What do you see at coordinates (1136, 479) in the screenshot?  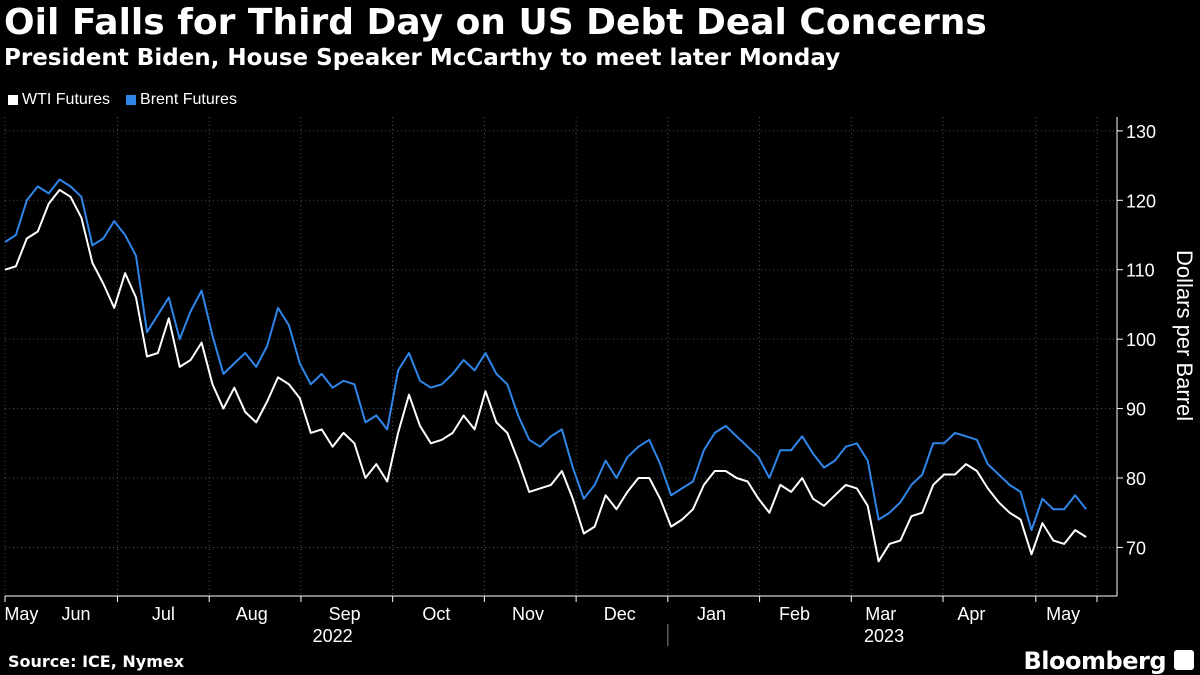 I see `y-tick-label: 80` at bounding box center [1136, 479].